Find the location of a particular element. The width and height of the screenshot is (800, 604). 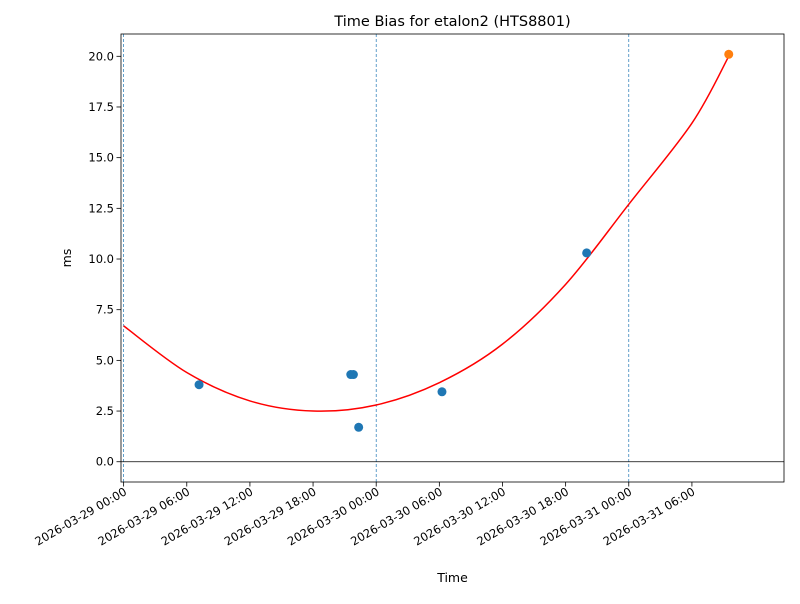

y-axis-label: ms is located at coordinates (66, 258).